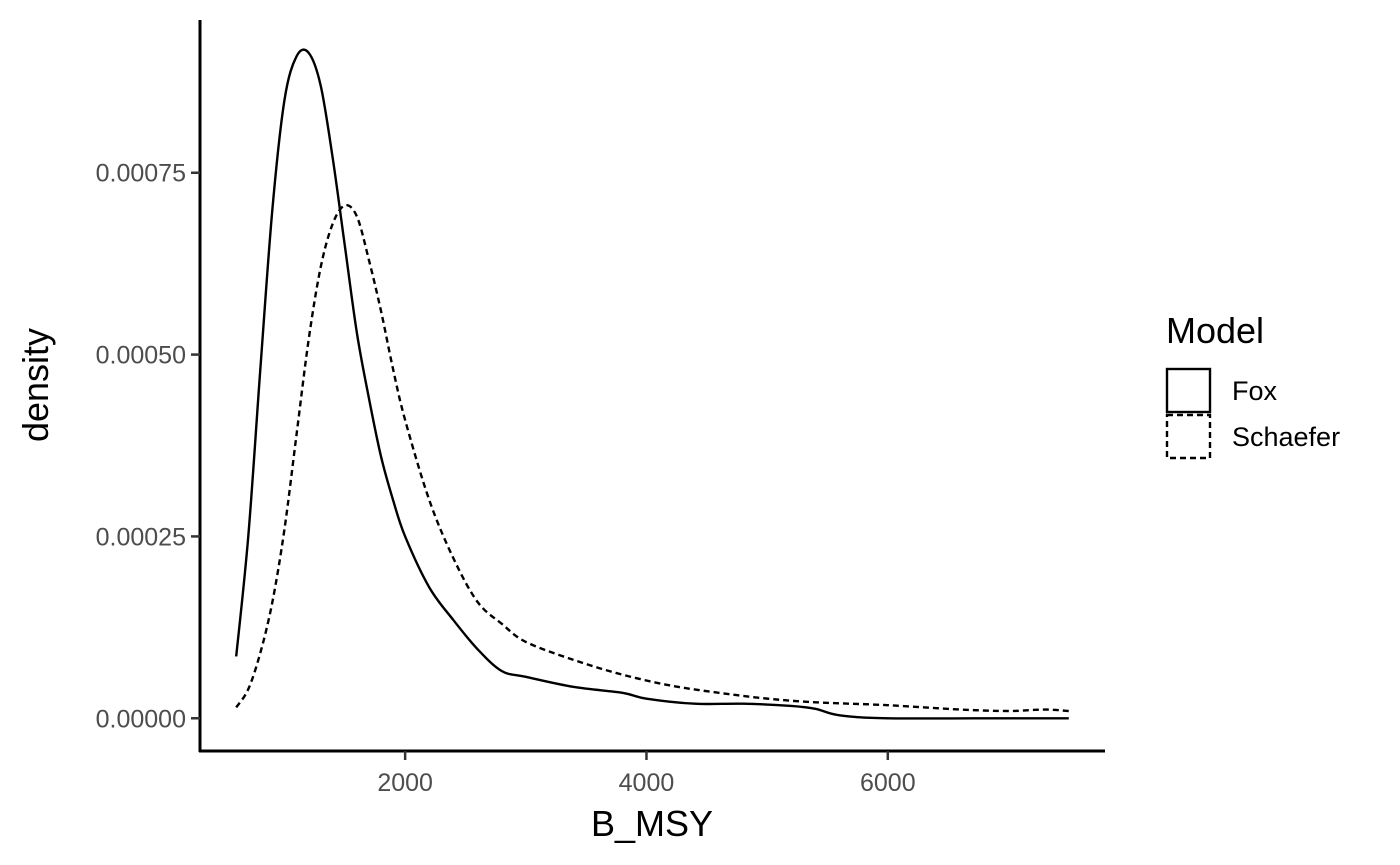 The image size is (1400, 865). What do you see at coordinates (1286, 437) in the screenshot?
I see `legend-label-schaefer: Schaefer` at bounding box center [1286, 437].